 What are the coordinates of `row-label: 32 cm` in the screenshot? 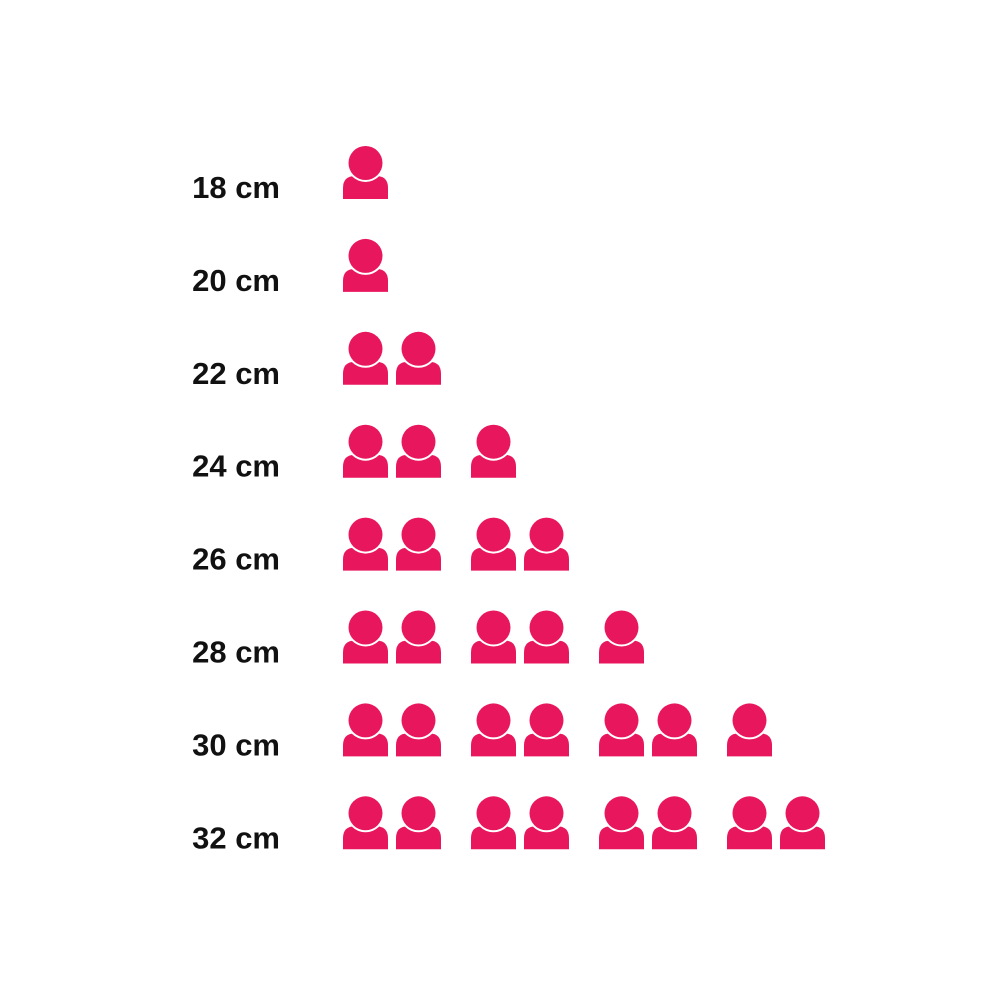 It's located at (236, 837).